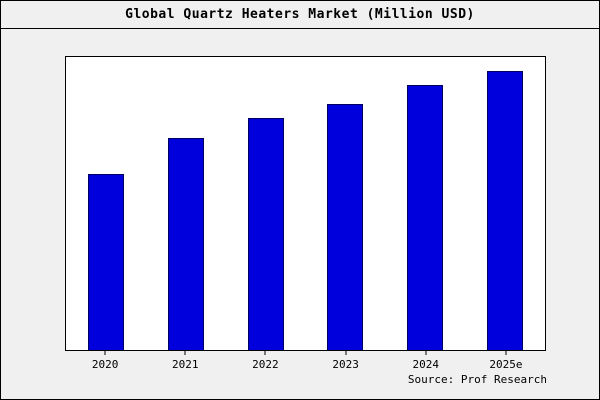 This screenshot has height=400, width=600. I want to click on x-tick-label-2023: 2023, so click(345, 364).